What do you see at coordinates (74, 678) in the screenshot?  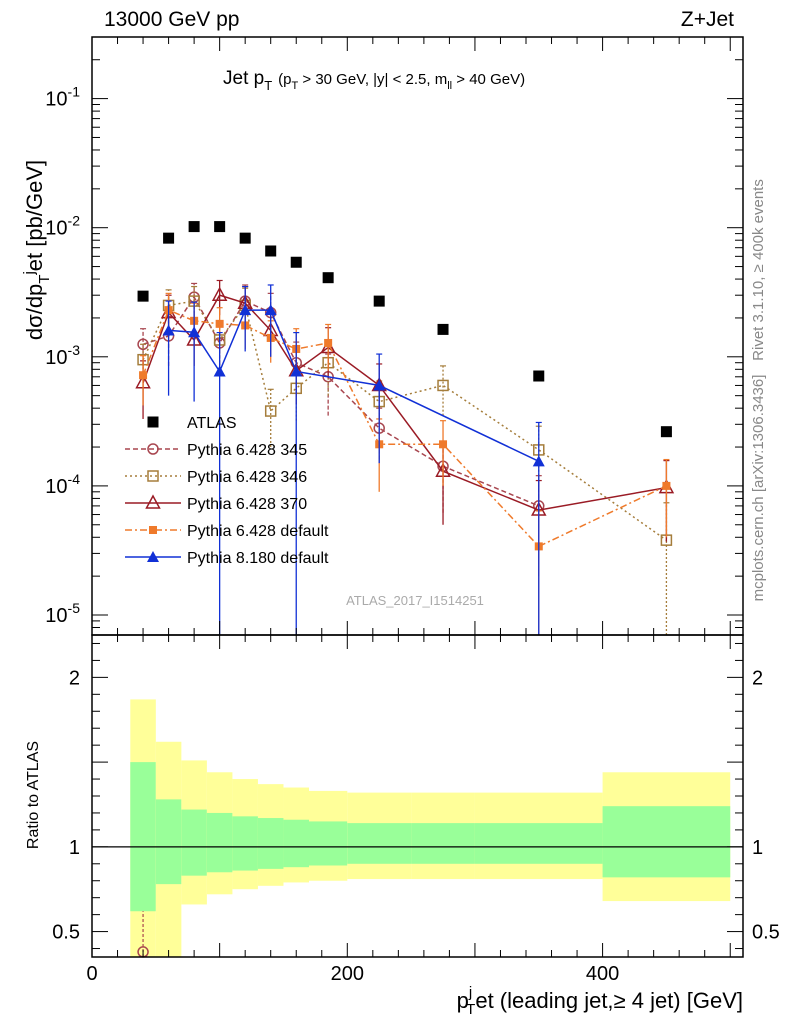 I see `y-tick-label-ratio: 2` at bounding box center [74, 678].